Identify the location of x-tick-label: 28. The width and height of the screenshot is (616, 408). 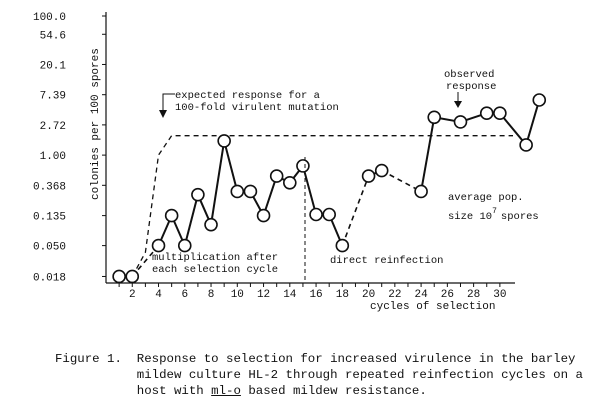
(473, 295).